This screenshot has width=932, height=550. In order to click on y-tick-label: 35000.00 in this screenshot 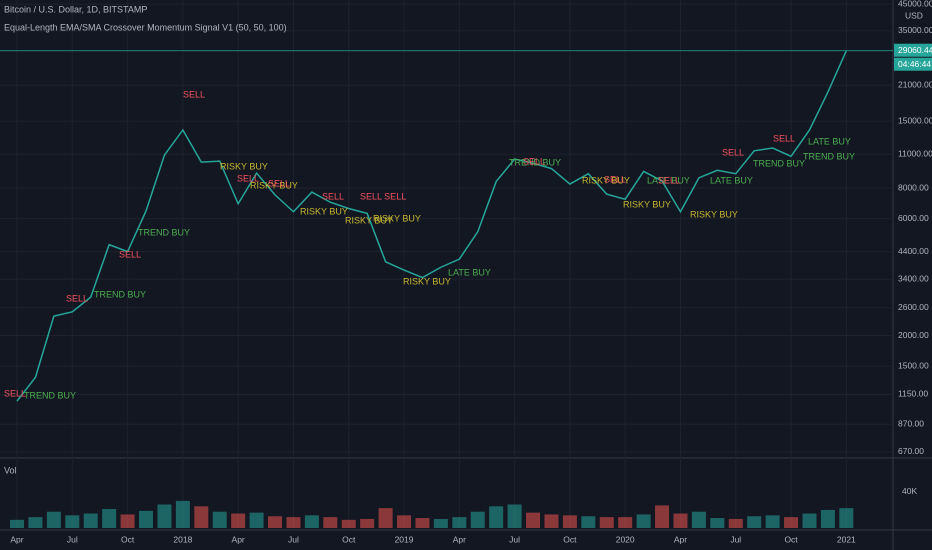, I will do `click(915, 30)`.